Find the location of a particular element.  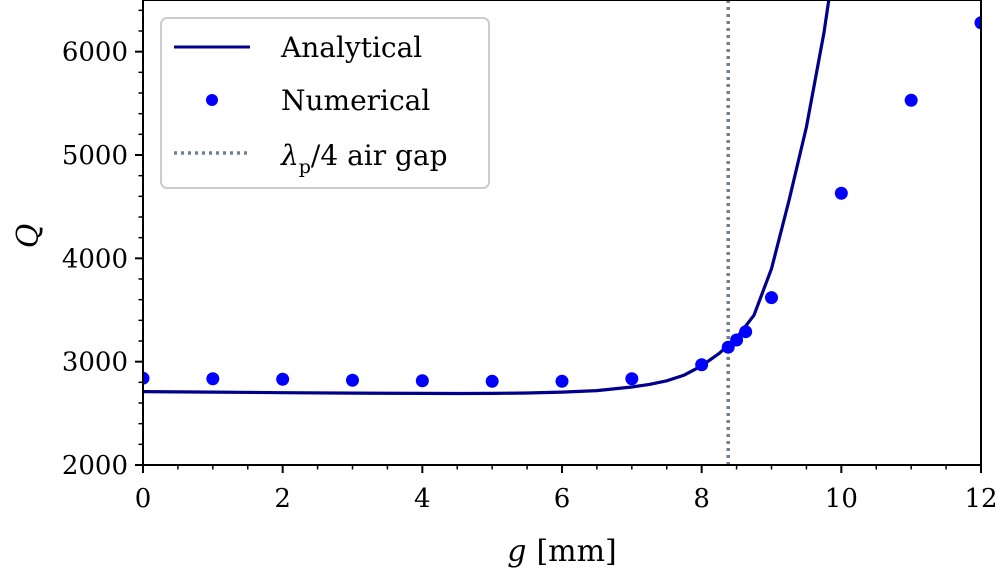

x-tick-label: 8 is located at coordinates (701, 499).